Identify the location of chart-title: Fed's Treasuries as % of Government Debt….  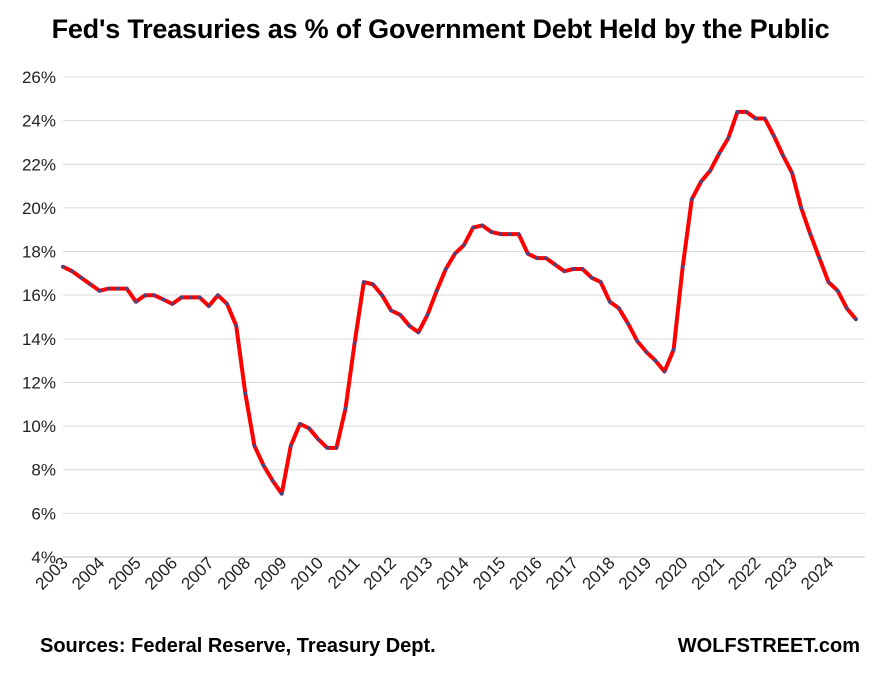
(440, 29).